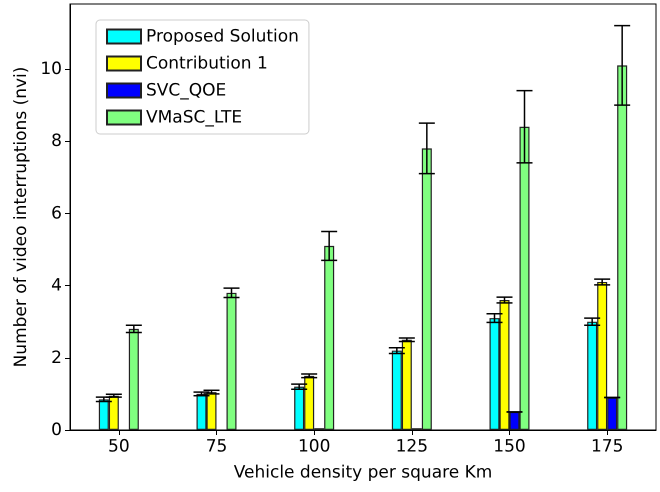  What do you see at coordinates (194, 118) in the screenshot?
I see `legend-label: VMaSC_LTE` at bounding box center [194, 118].